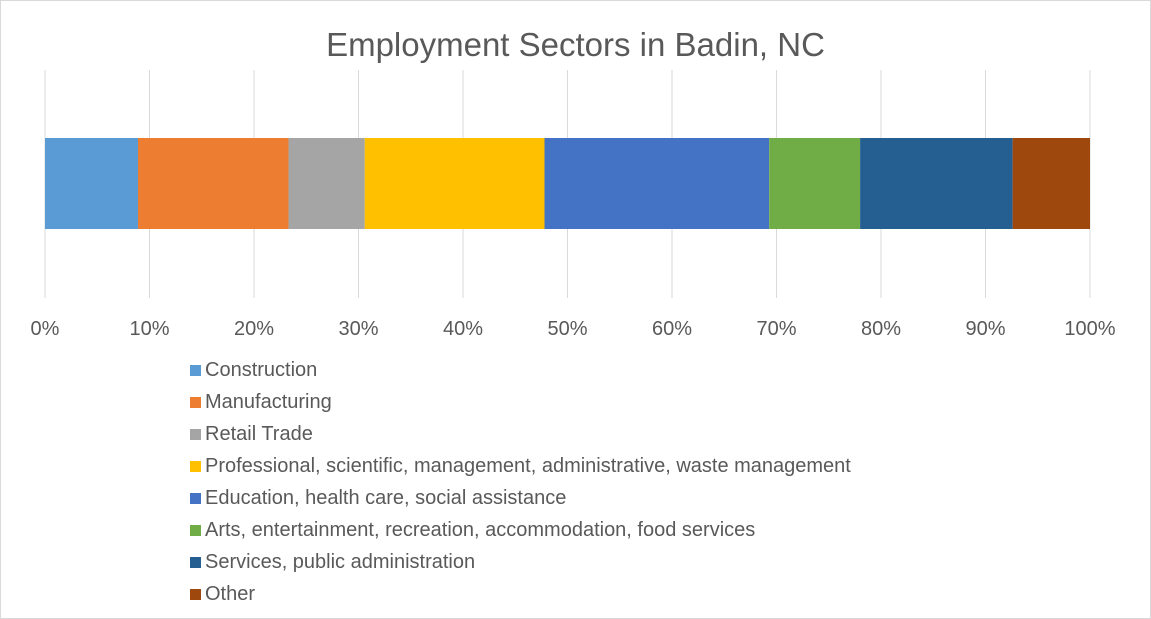  What do you see at coordinates (985, 329) in the screenshot?
I see `x-tick-label: 90%` at bounding box center [985, 329].